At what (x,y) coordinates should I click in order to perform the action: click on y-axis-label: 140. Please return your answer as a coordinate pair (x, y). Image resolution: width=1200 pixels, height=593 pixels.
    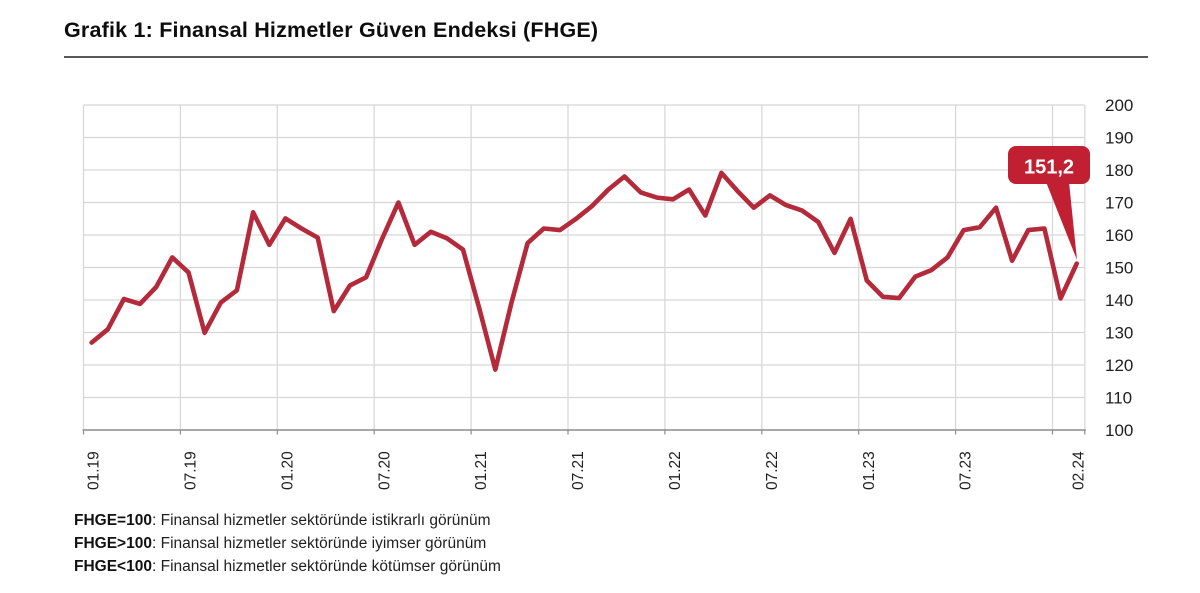
    Looking at the image, I should click on (1119, 300).